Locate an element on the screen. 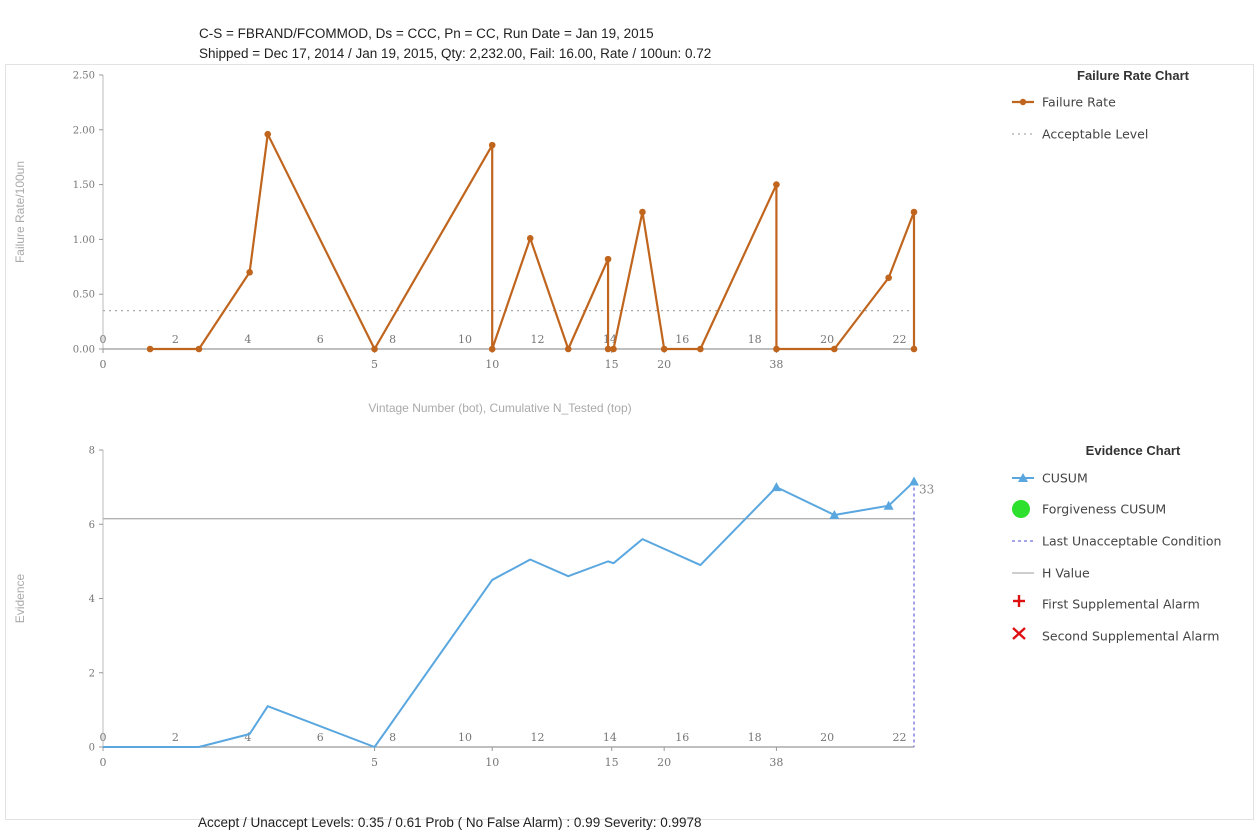 The height and width of the screenshot is (835, 1259). y-tick-label: 2 is located at coordinates (92, 673).